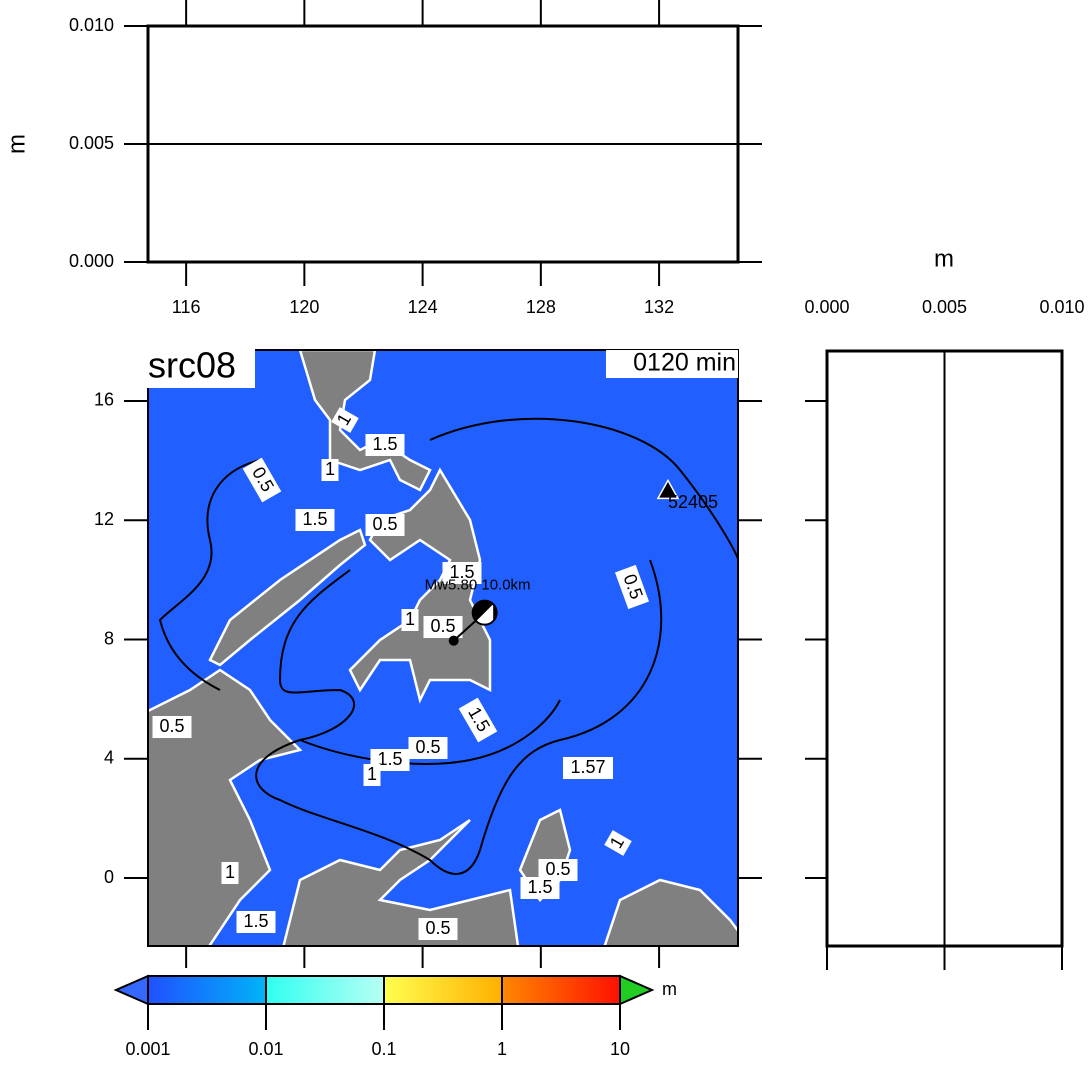 This screenshot has height=1065, width=1088. I want to click on station-label: 52405, so click(693, 502).